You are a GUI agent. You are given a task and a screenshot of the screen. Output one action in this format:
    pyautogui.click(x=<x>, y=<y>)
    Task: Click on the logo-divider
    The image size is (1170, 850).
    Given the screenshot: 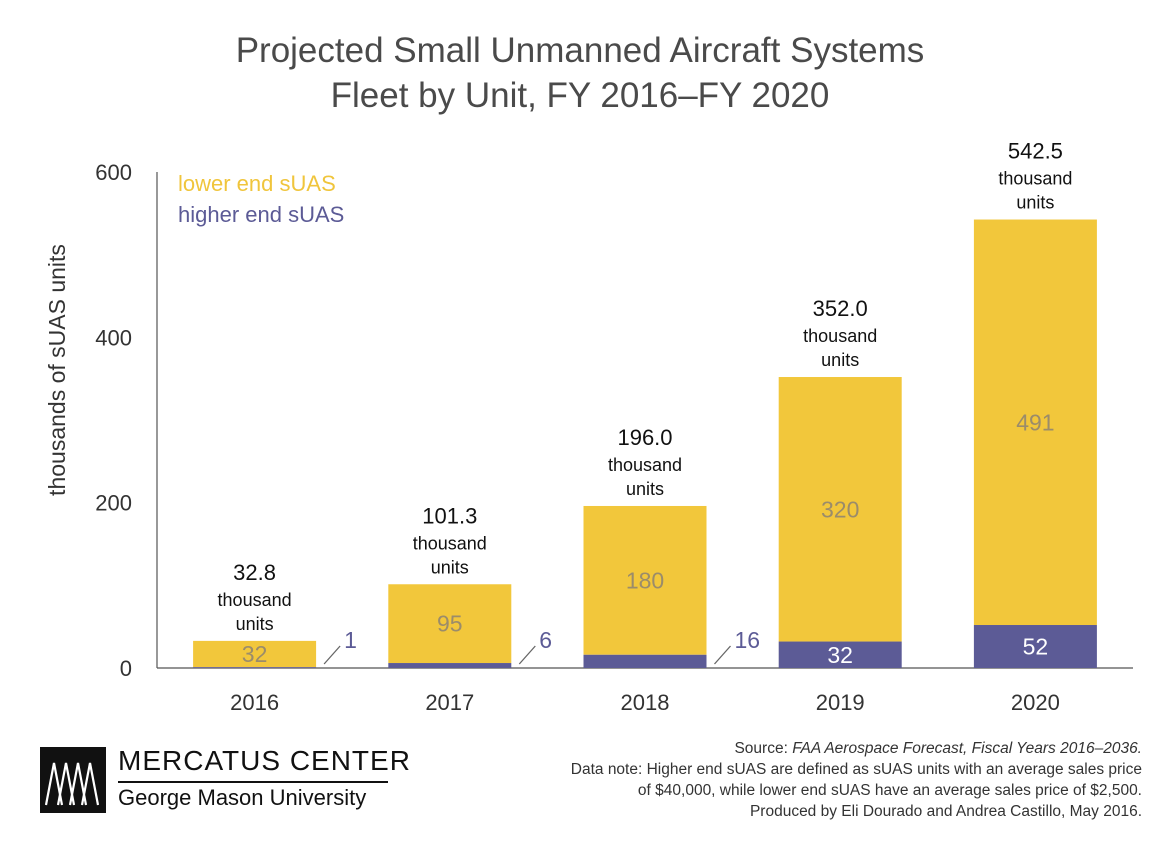 What is the action you would take?
    pyautogui.click(x=253, y=782)
    